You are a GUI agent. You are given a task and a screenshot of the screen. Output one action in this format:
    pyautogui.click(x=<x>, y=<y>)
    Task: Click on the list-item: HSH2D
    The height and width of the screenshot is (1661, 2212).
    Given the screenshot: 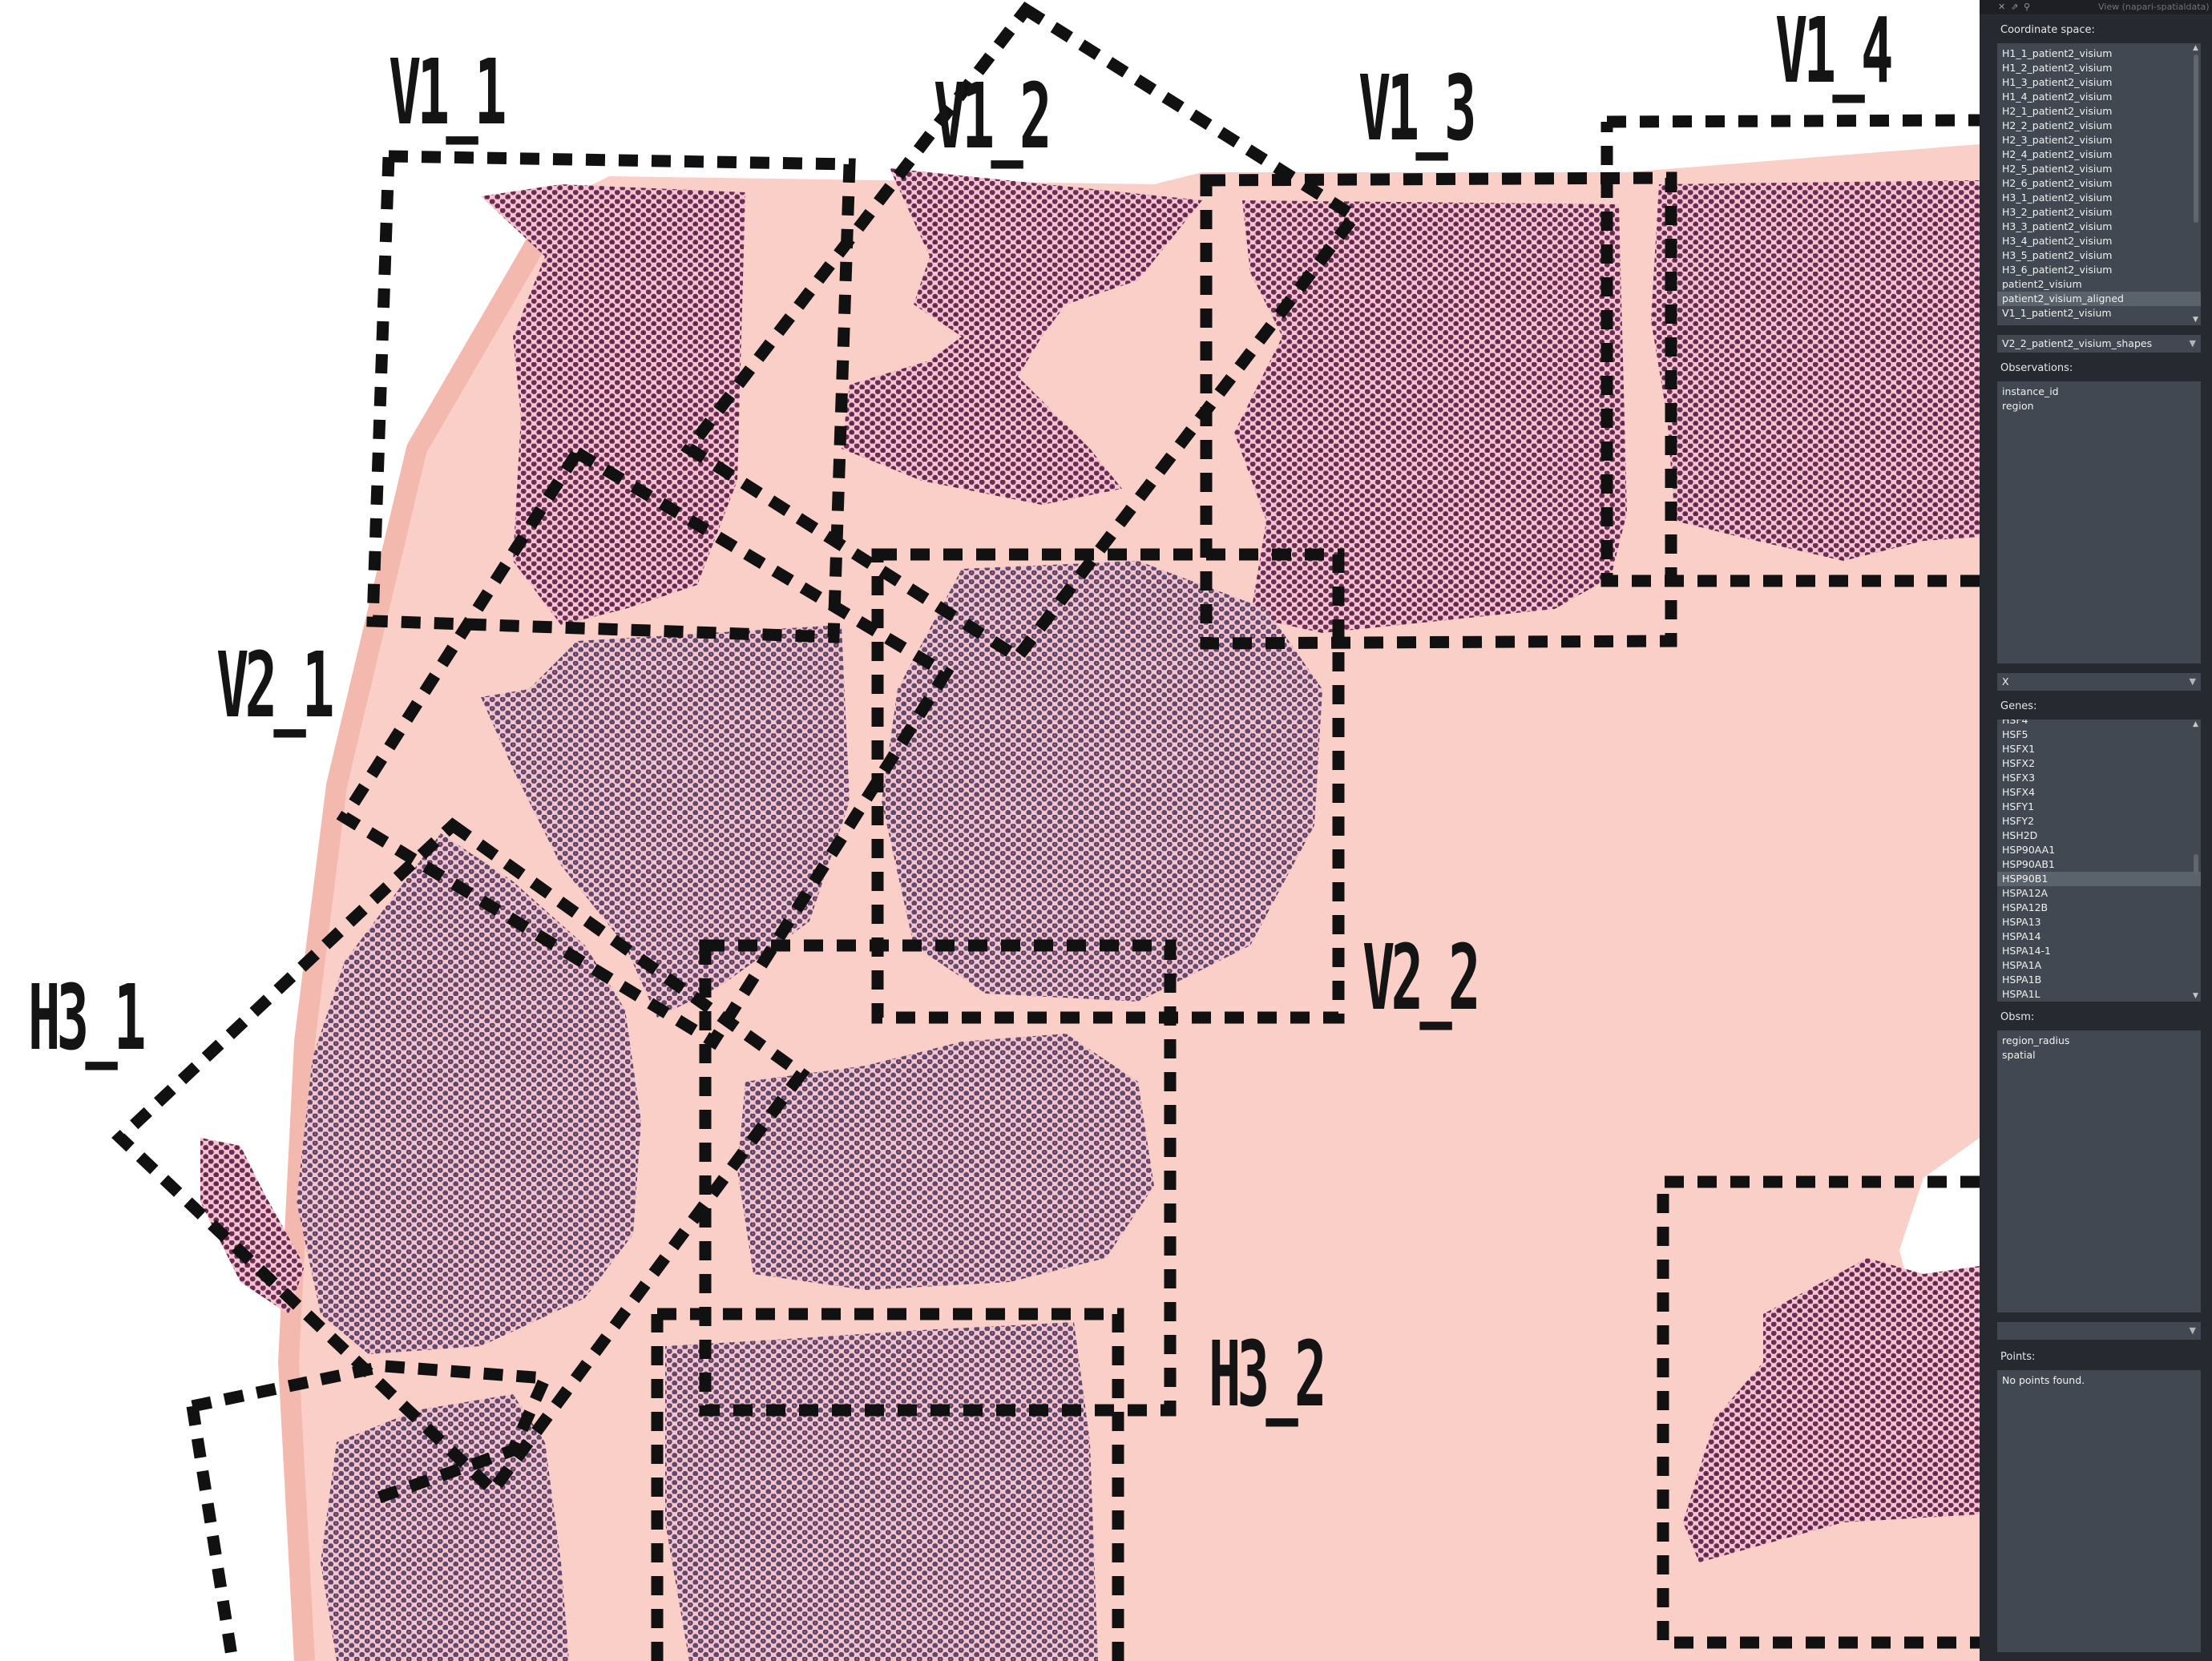 What is the action you would take?
    pyautogui.click(x=2020, y=835)
    